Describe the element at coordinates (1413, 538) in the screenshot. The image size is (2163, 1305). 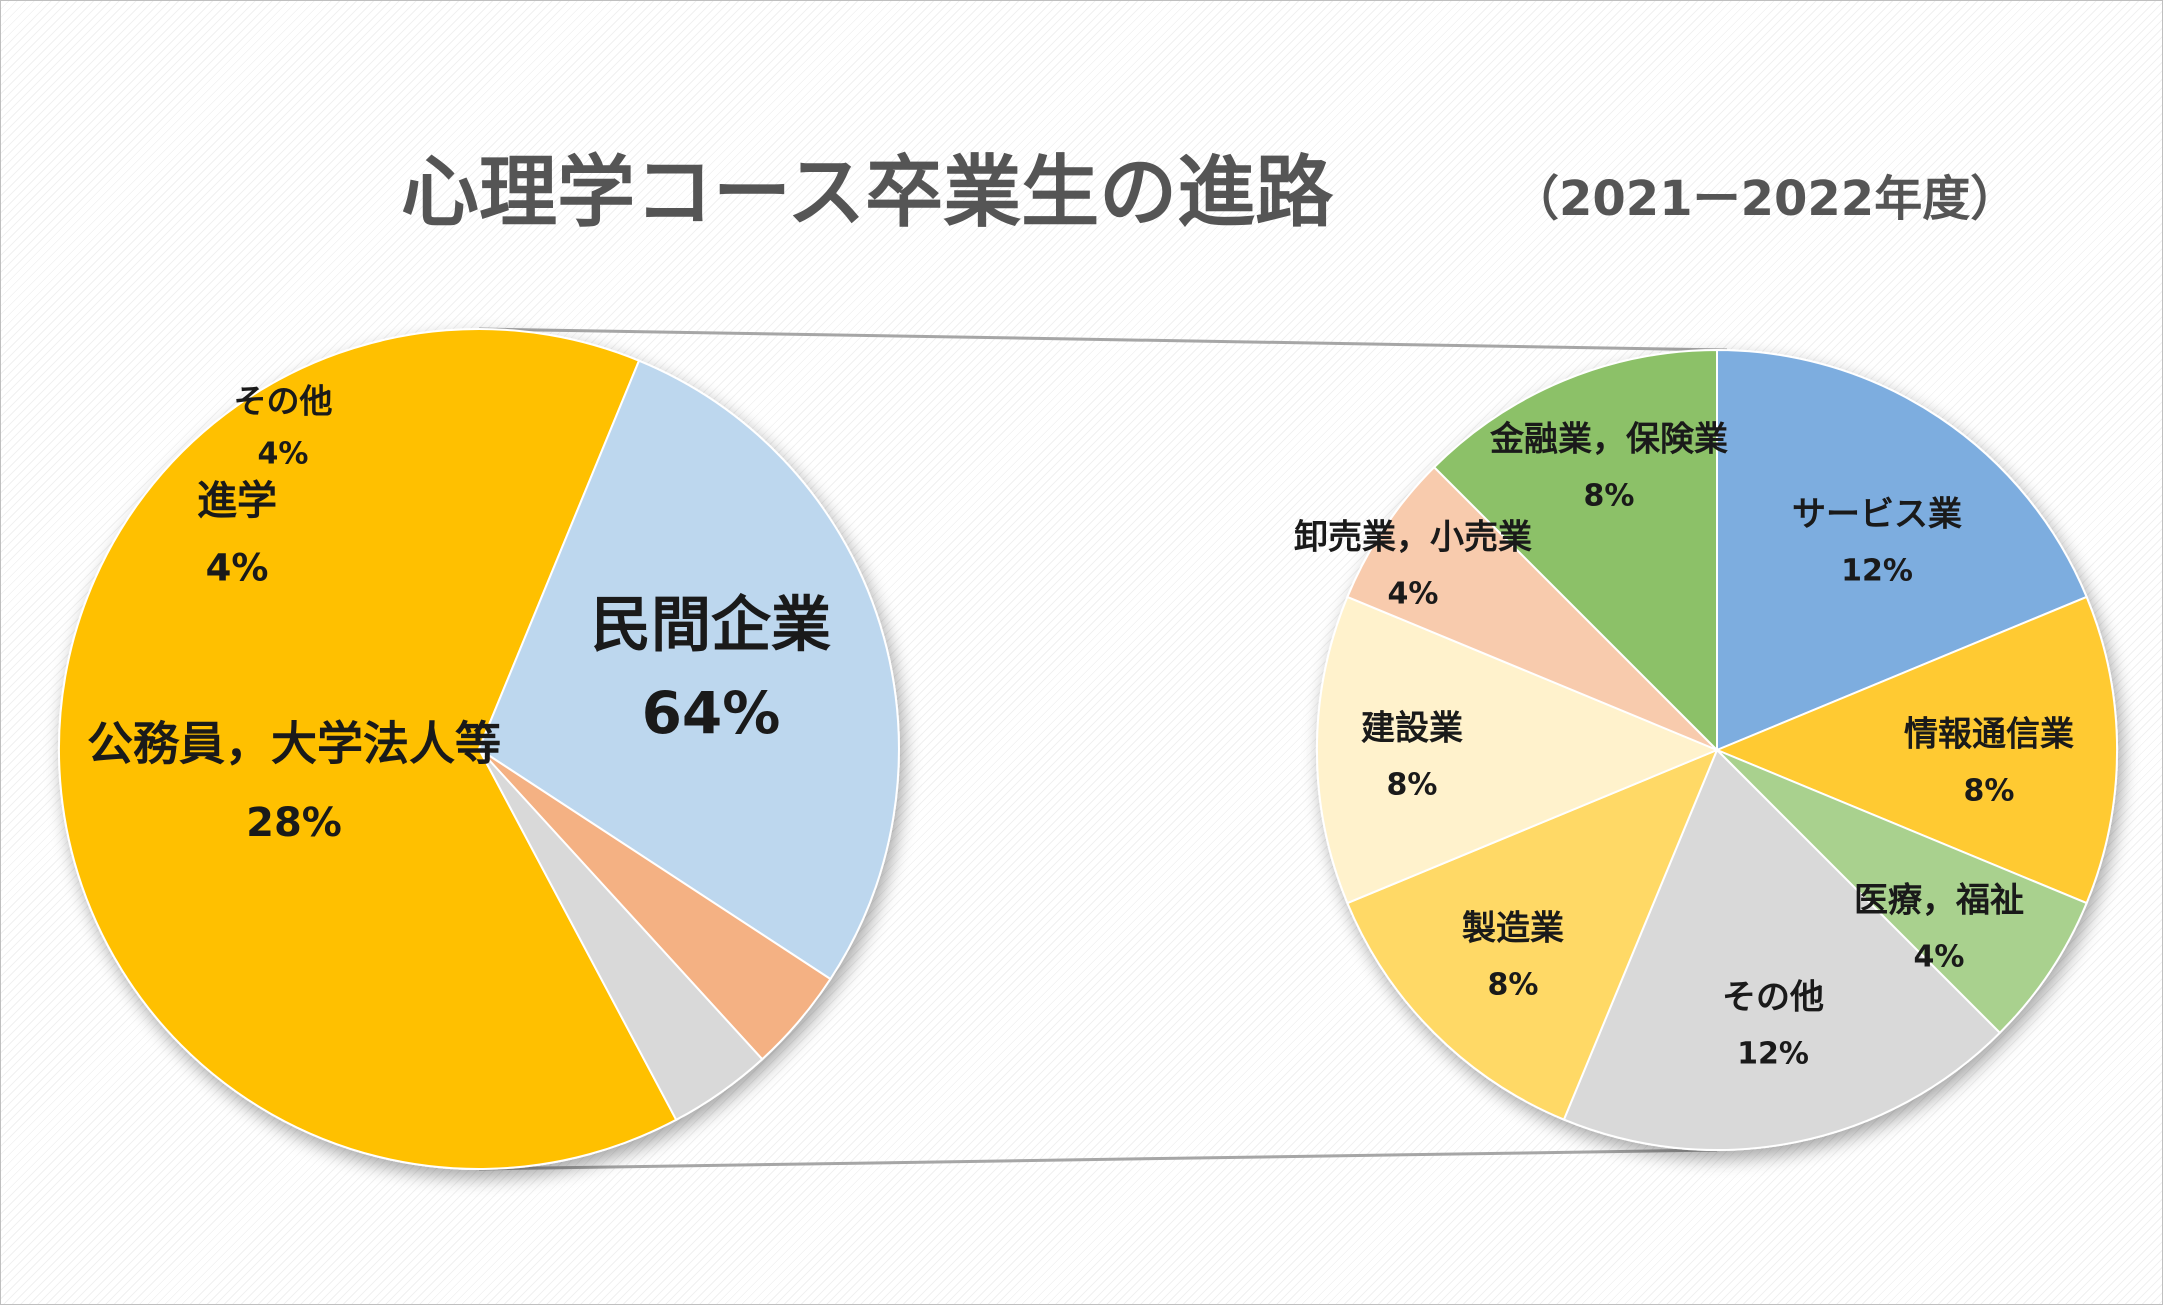
I see `detail-slice-name-6: 卸売業，小売業` at that location.